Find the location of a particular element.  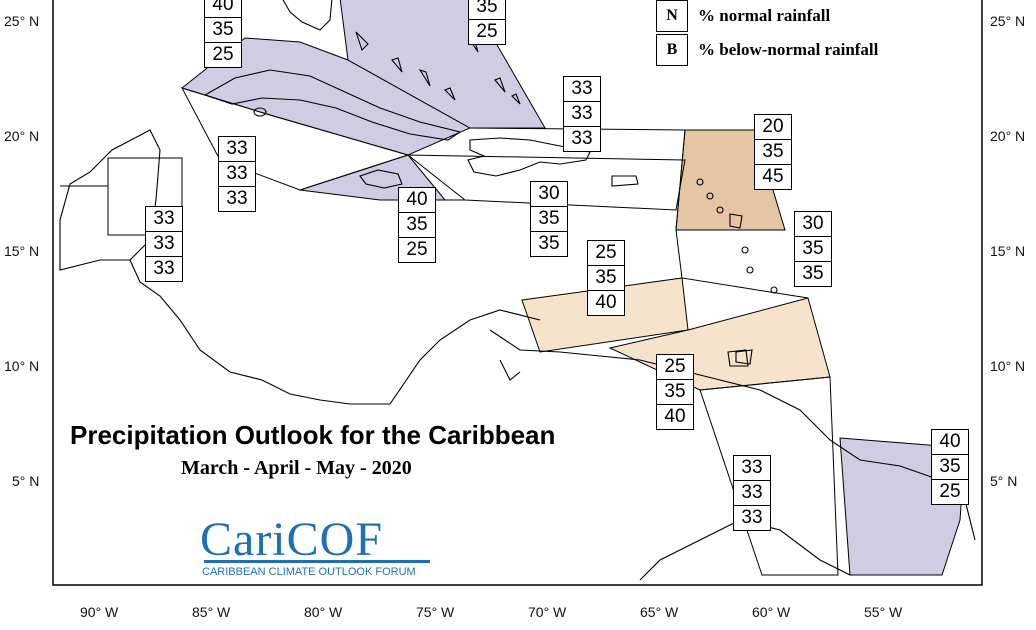

lat-label-25-left: 25° N is located at coordinates (22, 21).